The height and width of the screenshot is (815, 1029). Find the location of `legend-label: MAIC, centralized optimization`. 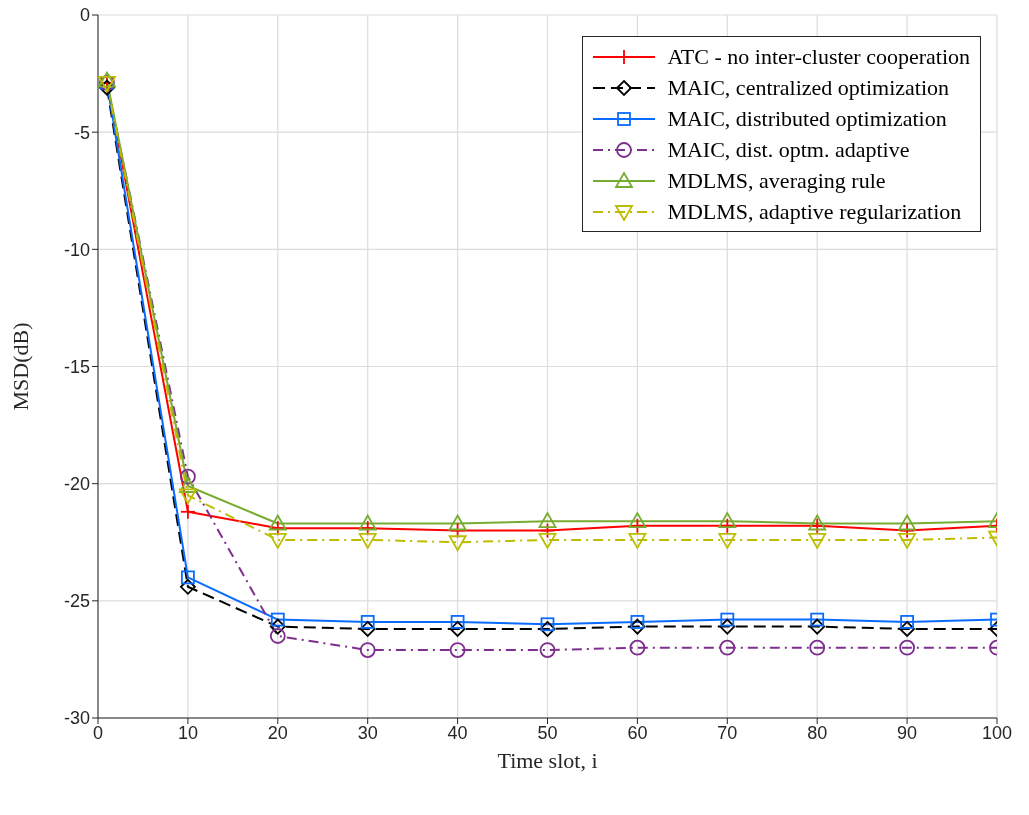

legend-label: MAIC, centralized optimization is located at coordinates (808, 87).